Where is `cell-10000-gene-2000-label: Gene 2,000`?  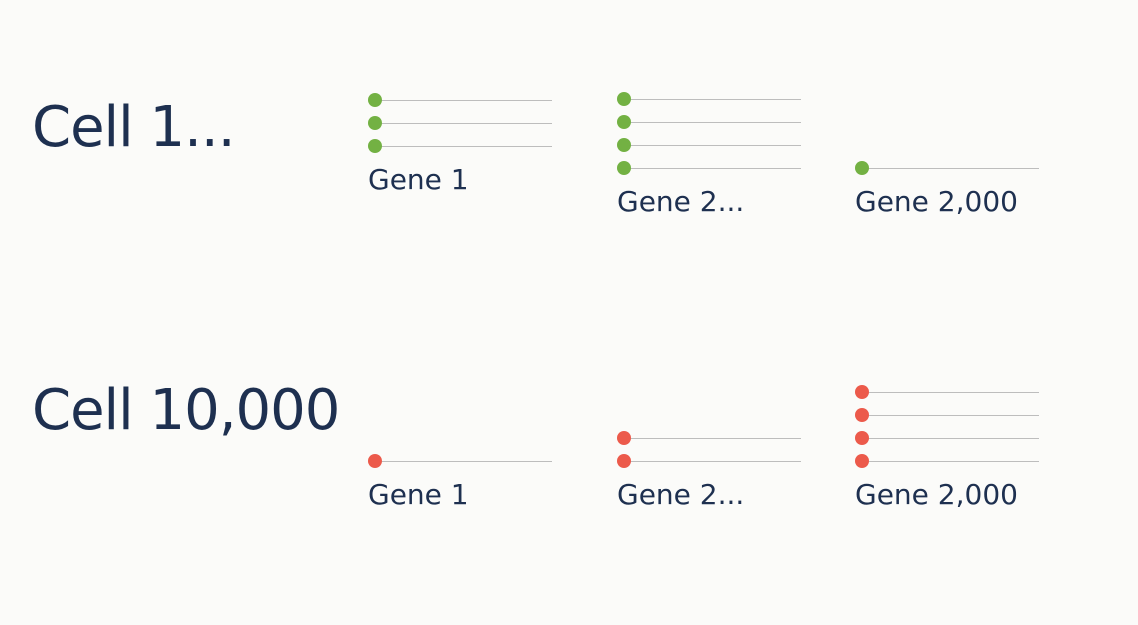
cell-10000-gene-2000-label: Gene 2,000 is located at coordinates (936, 494).